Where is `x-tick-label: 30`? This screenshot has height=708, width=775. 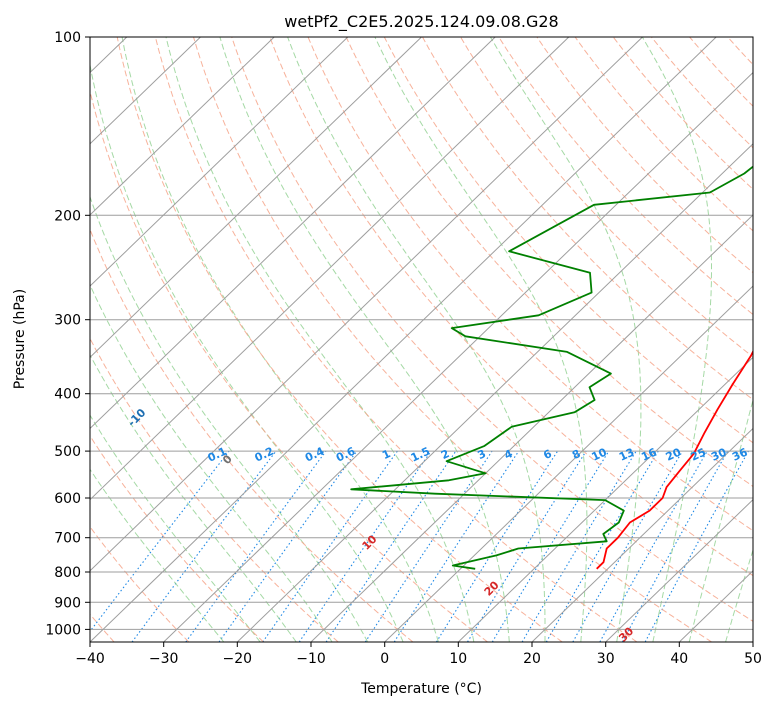 x-tick-label: 30 is located at coordinates (606, 659).